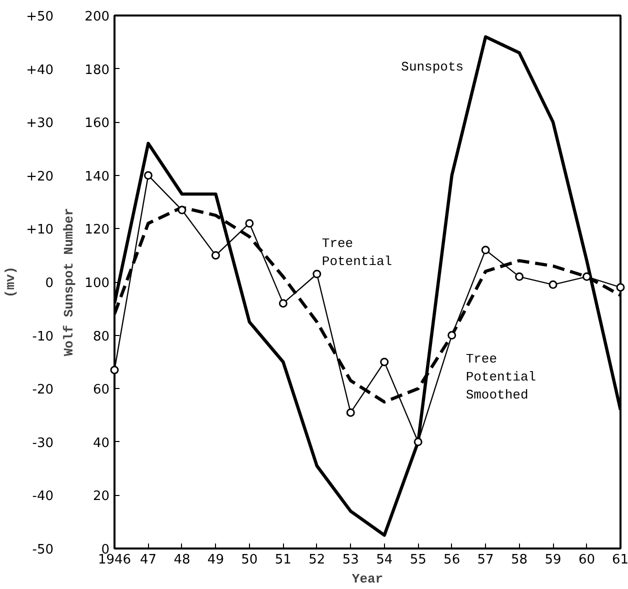 This screenshot has width=628, height=589. I want to click on x-axis-title: Year, so click(368, 579).